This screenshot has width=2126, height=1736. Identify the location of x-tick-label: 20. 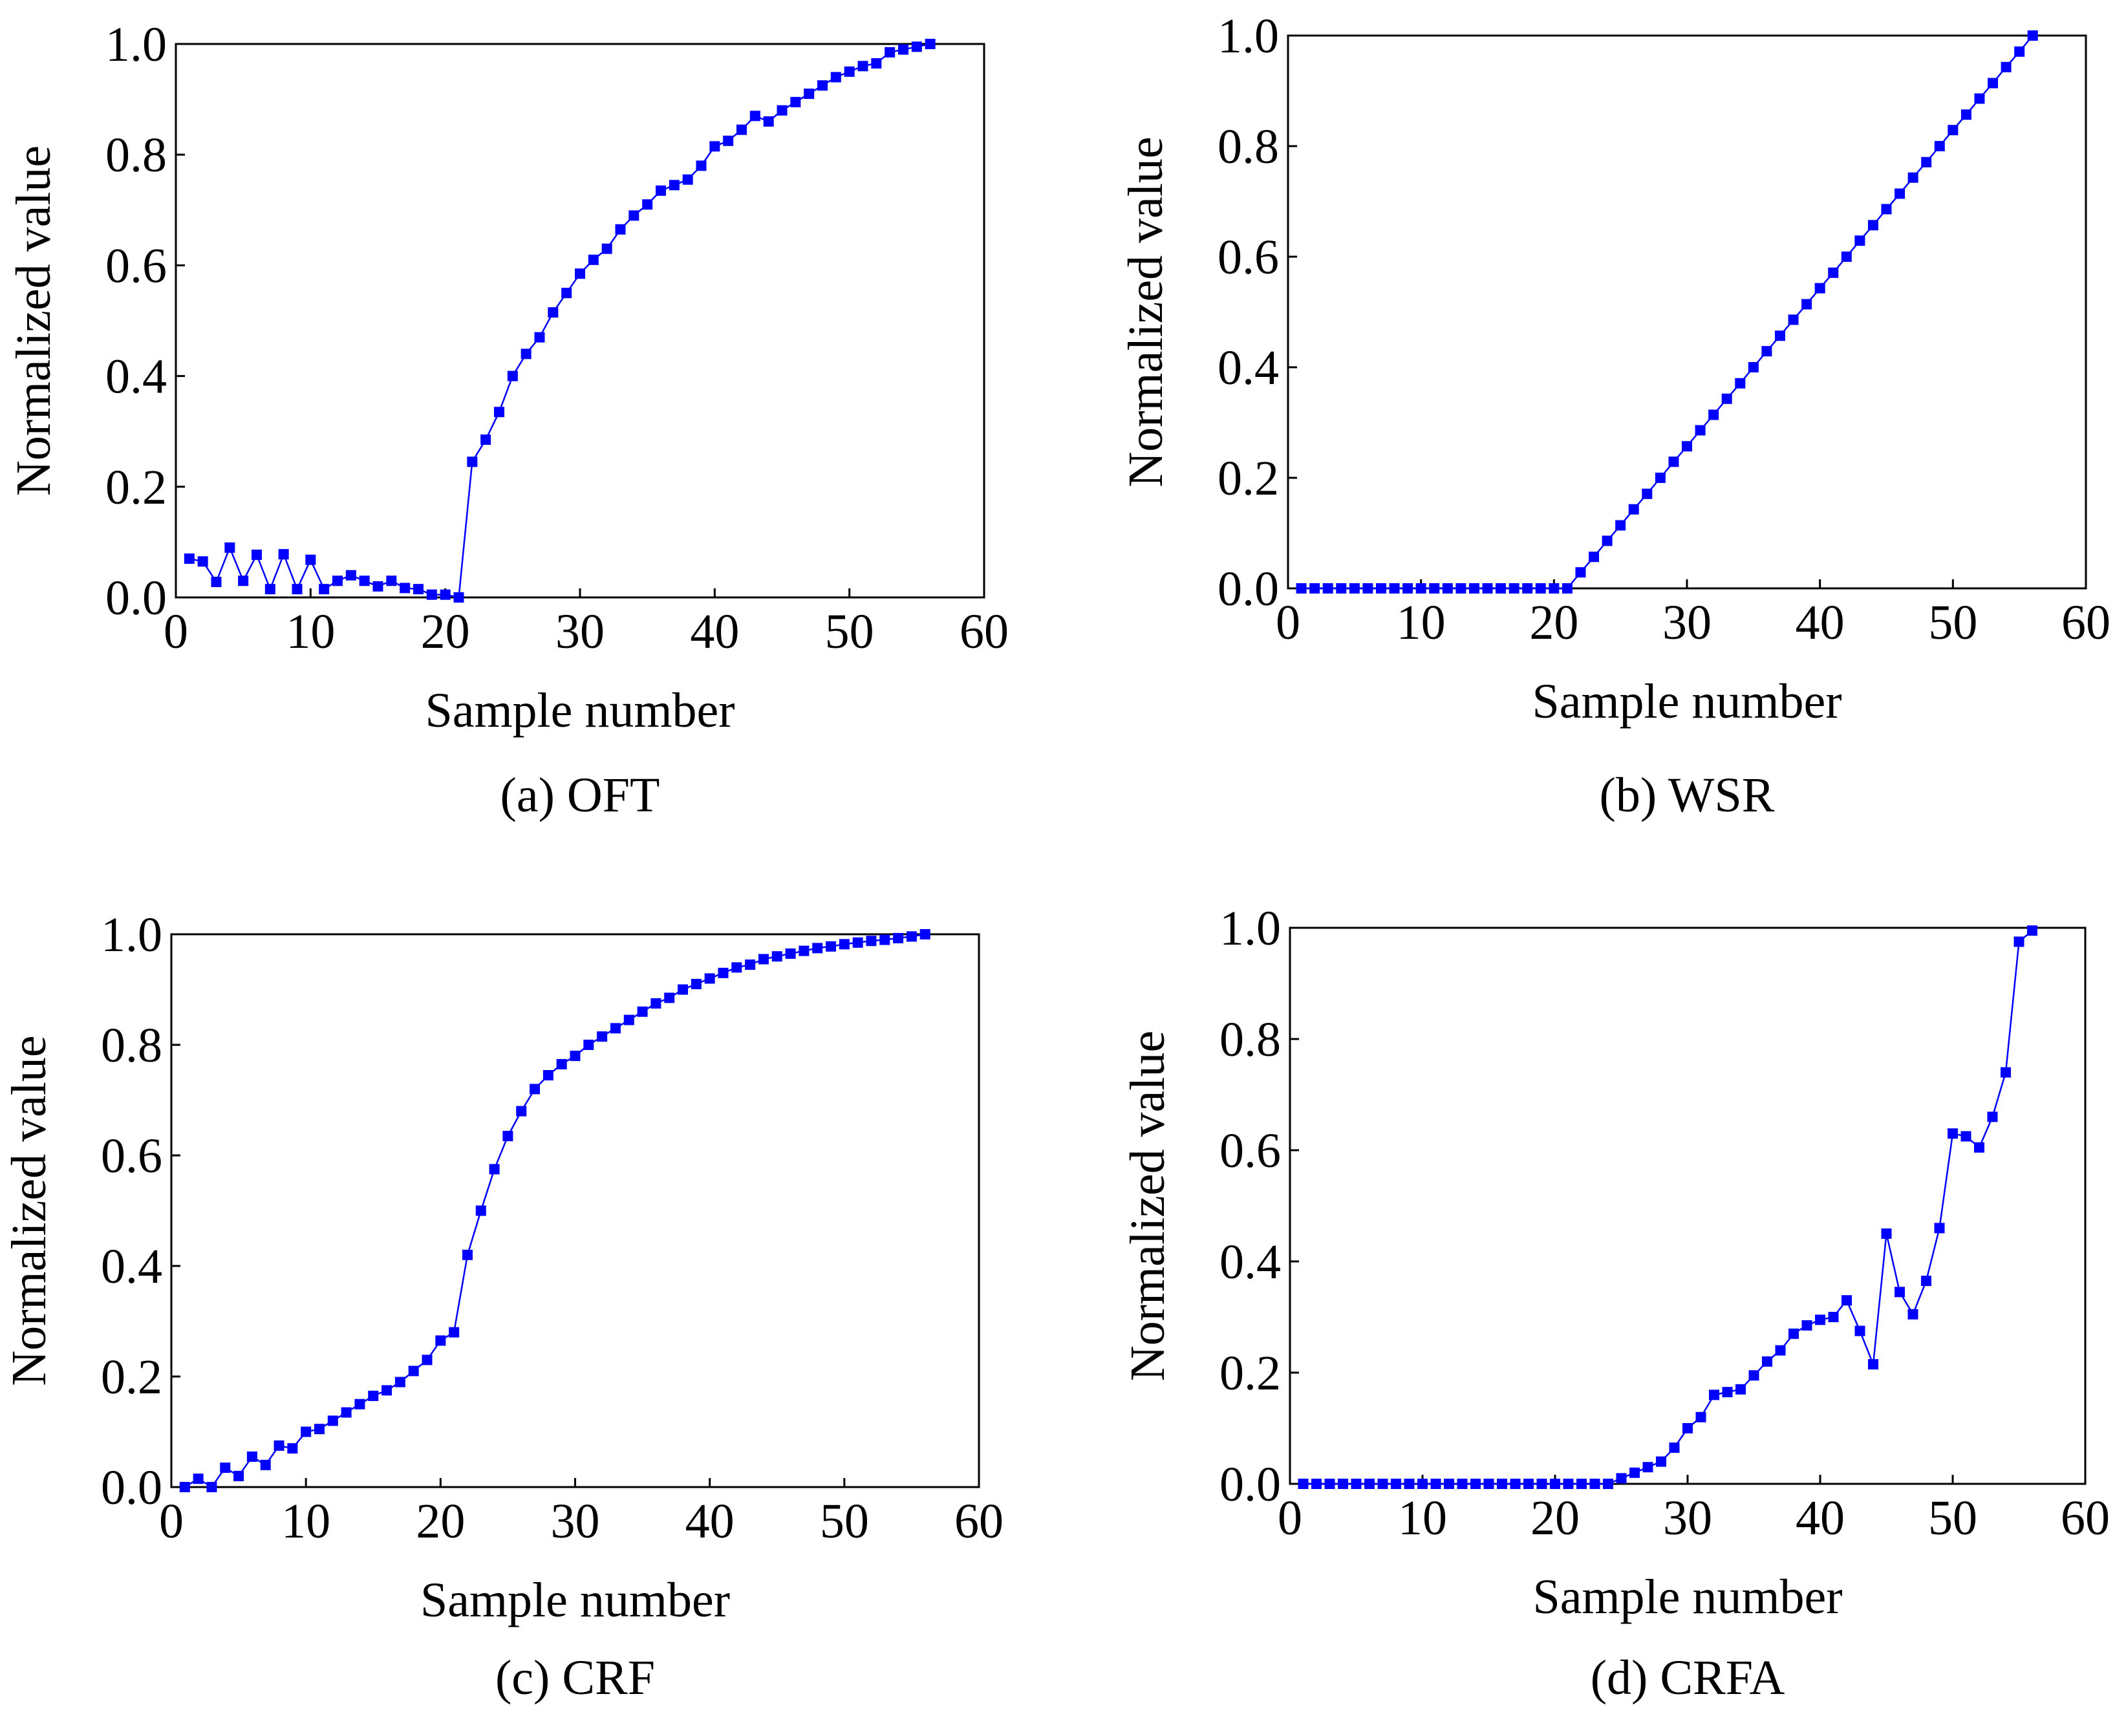
(445, 632).